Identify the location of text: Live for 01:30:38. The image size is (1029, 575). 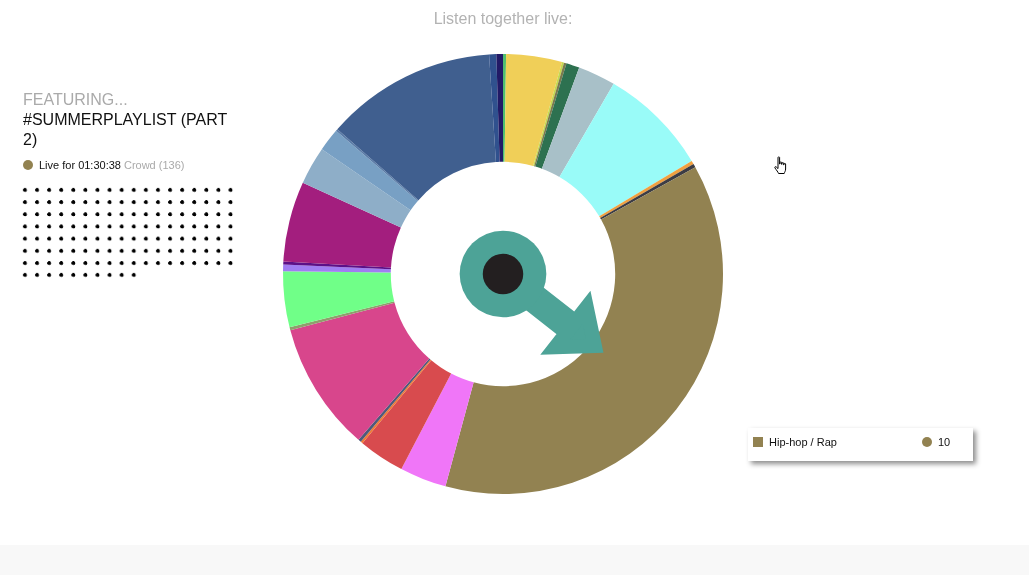
(80, 165).